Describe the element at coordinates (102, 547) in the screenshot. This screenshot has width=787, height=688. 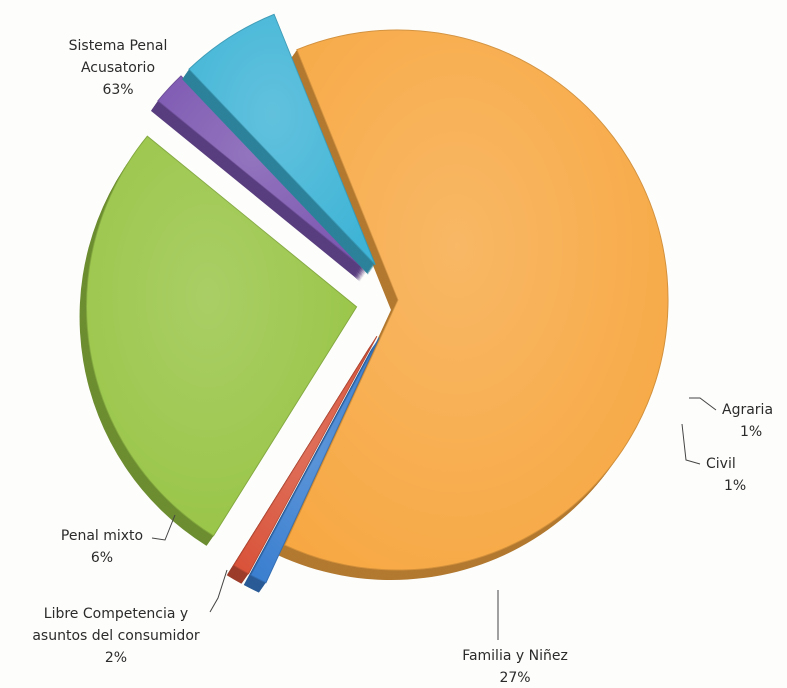
I see `slice-label-5: Penal mixto 6%` at that location.